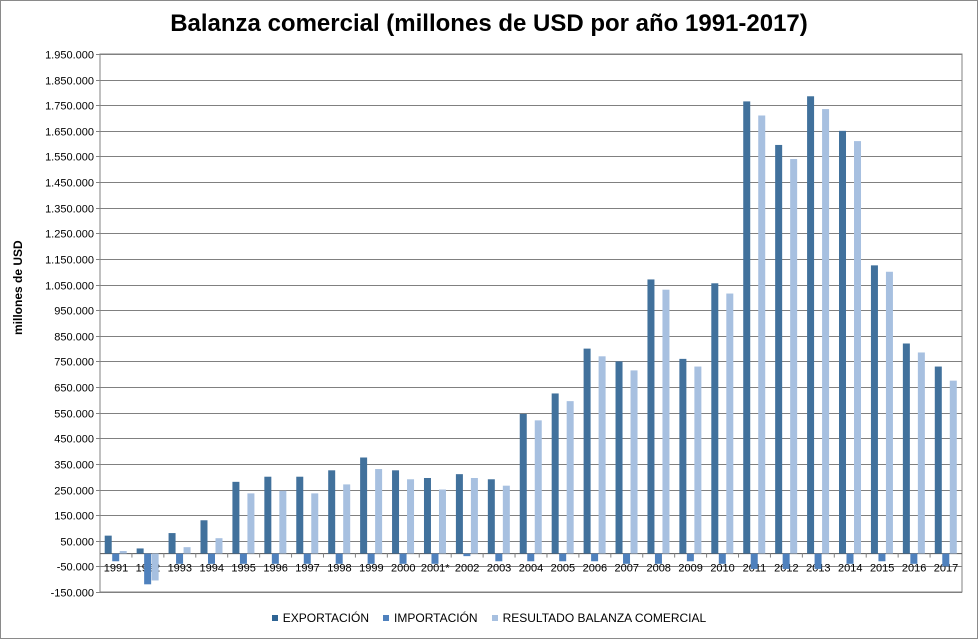  Describe the element at coordinates (74, 389) in the screenshot. I see `y-tick-label: 650.000` at that location.